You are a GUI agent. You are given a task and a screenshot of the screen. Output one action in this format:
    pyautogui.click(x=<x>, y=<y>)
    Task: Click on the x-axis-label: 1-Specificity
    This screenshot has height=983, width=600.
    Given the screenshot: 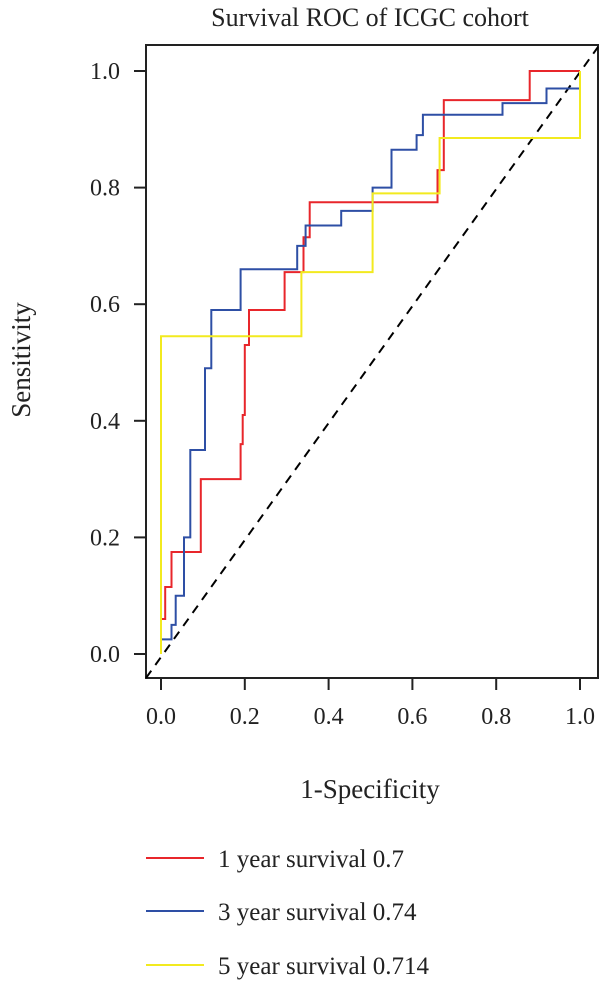 What is the action you would take?
    pyautogui.click(x=370, y=789)
    